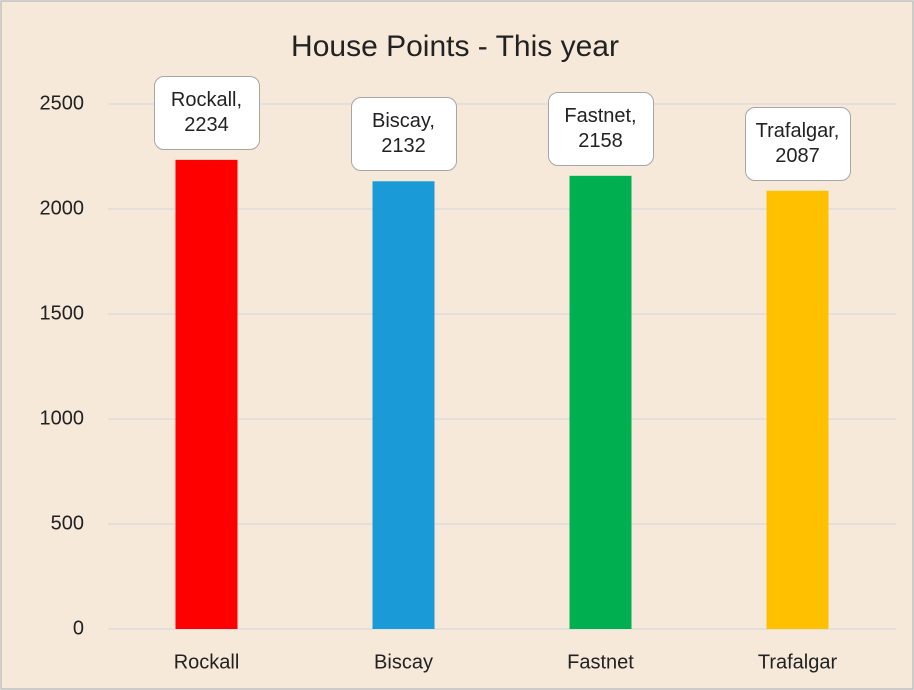 The width and height of the screenshot is (914, 690). I want to click on x-tick-label: Trafalgar, so click(798, 662).